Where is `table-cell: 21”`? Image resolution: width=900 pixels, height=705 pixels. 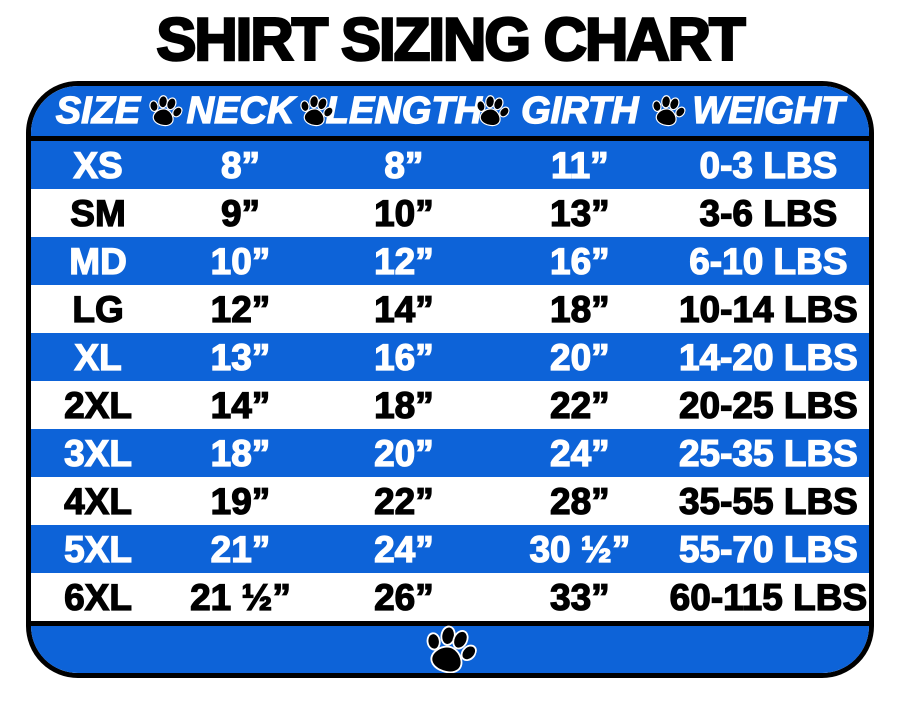 table-cell: 21” is located at coordinates (240, 549).